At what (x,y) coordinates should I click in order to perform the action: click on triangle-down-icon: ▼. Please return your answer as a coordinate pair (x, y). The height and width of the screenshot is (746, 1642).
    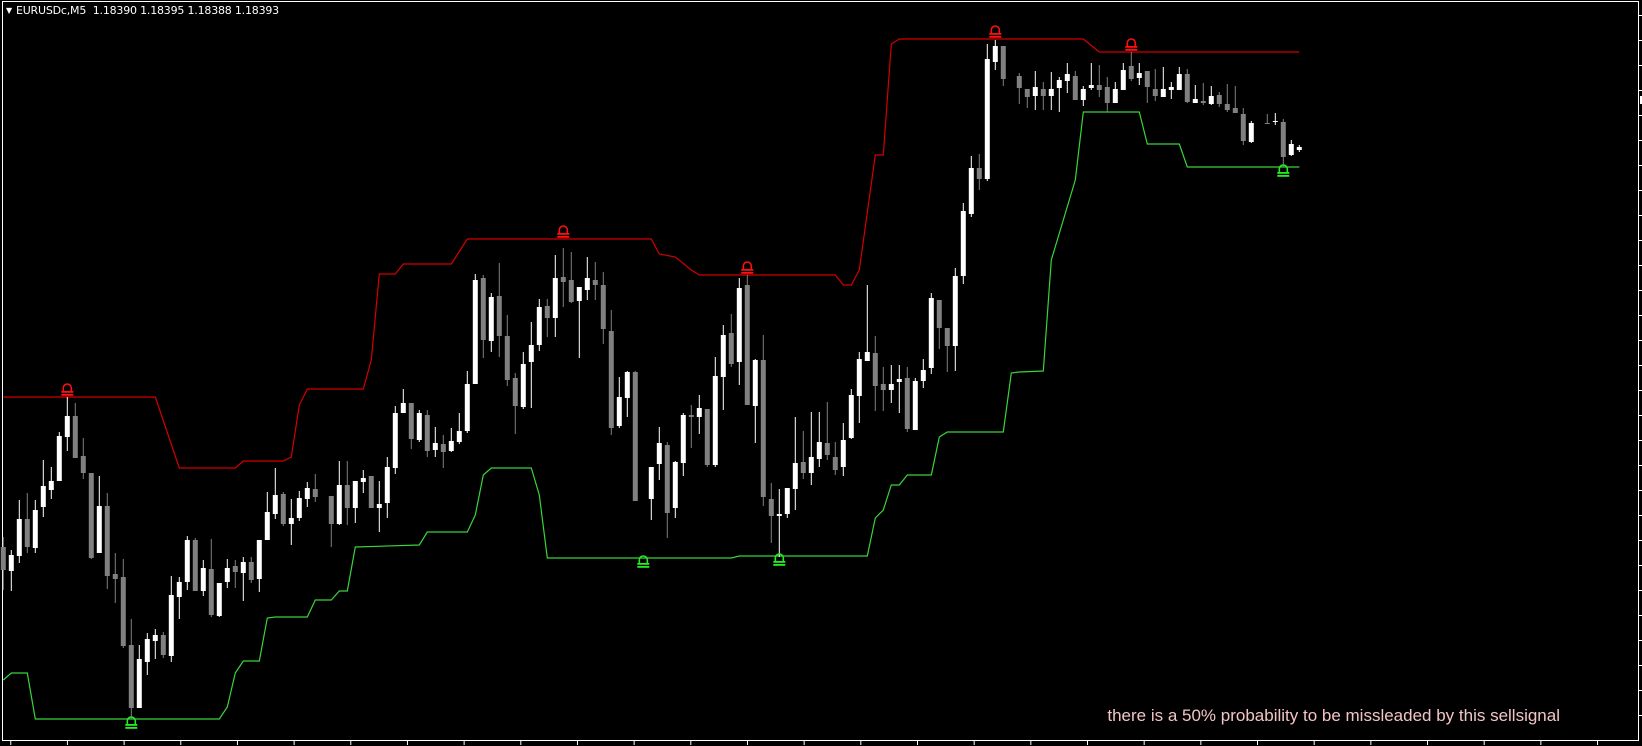
    Looking at the image, I should click on (9, 10).